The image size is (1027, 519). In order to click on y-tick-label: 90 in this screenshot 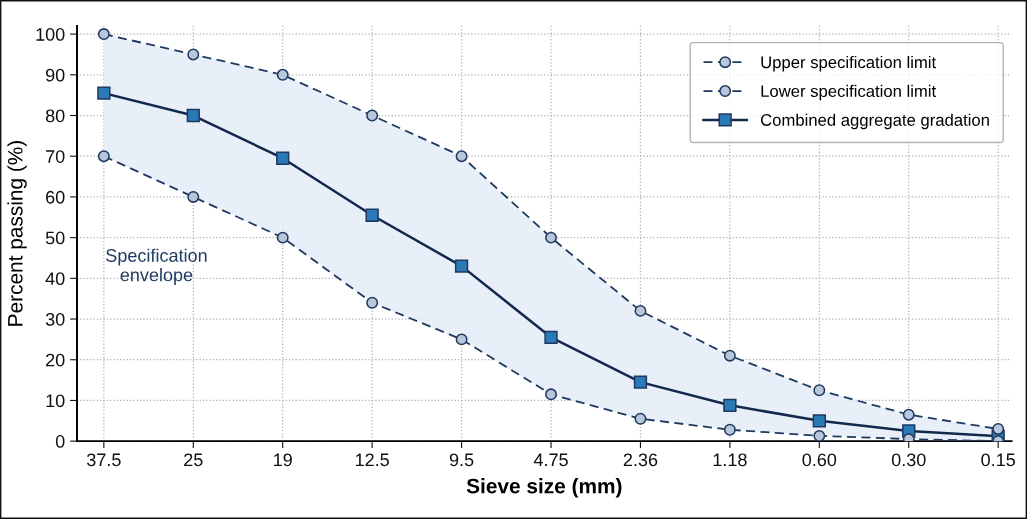, I will do `click(55, 75)`.